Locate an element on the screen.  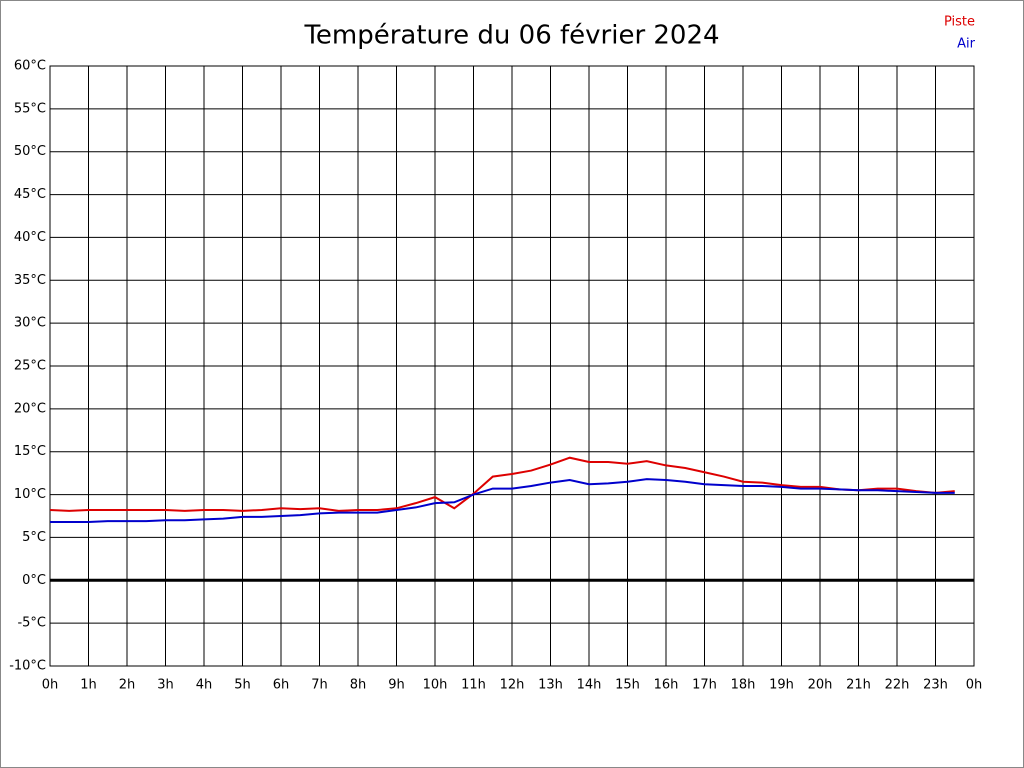
x-tick-label: 2h is located at coordinates (127, 685).